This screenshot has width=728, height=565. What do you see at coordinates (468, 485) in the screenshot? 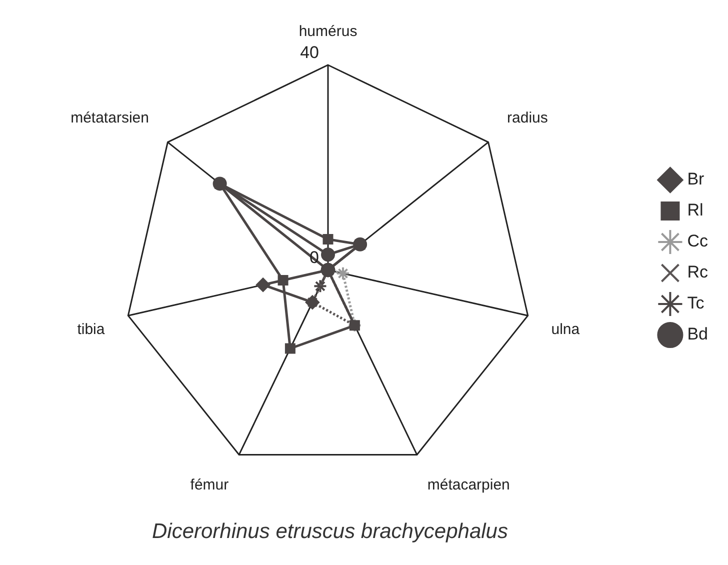
I see `spoke-label: métacarpien` at bounding box center [468, 485].